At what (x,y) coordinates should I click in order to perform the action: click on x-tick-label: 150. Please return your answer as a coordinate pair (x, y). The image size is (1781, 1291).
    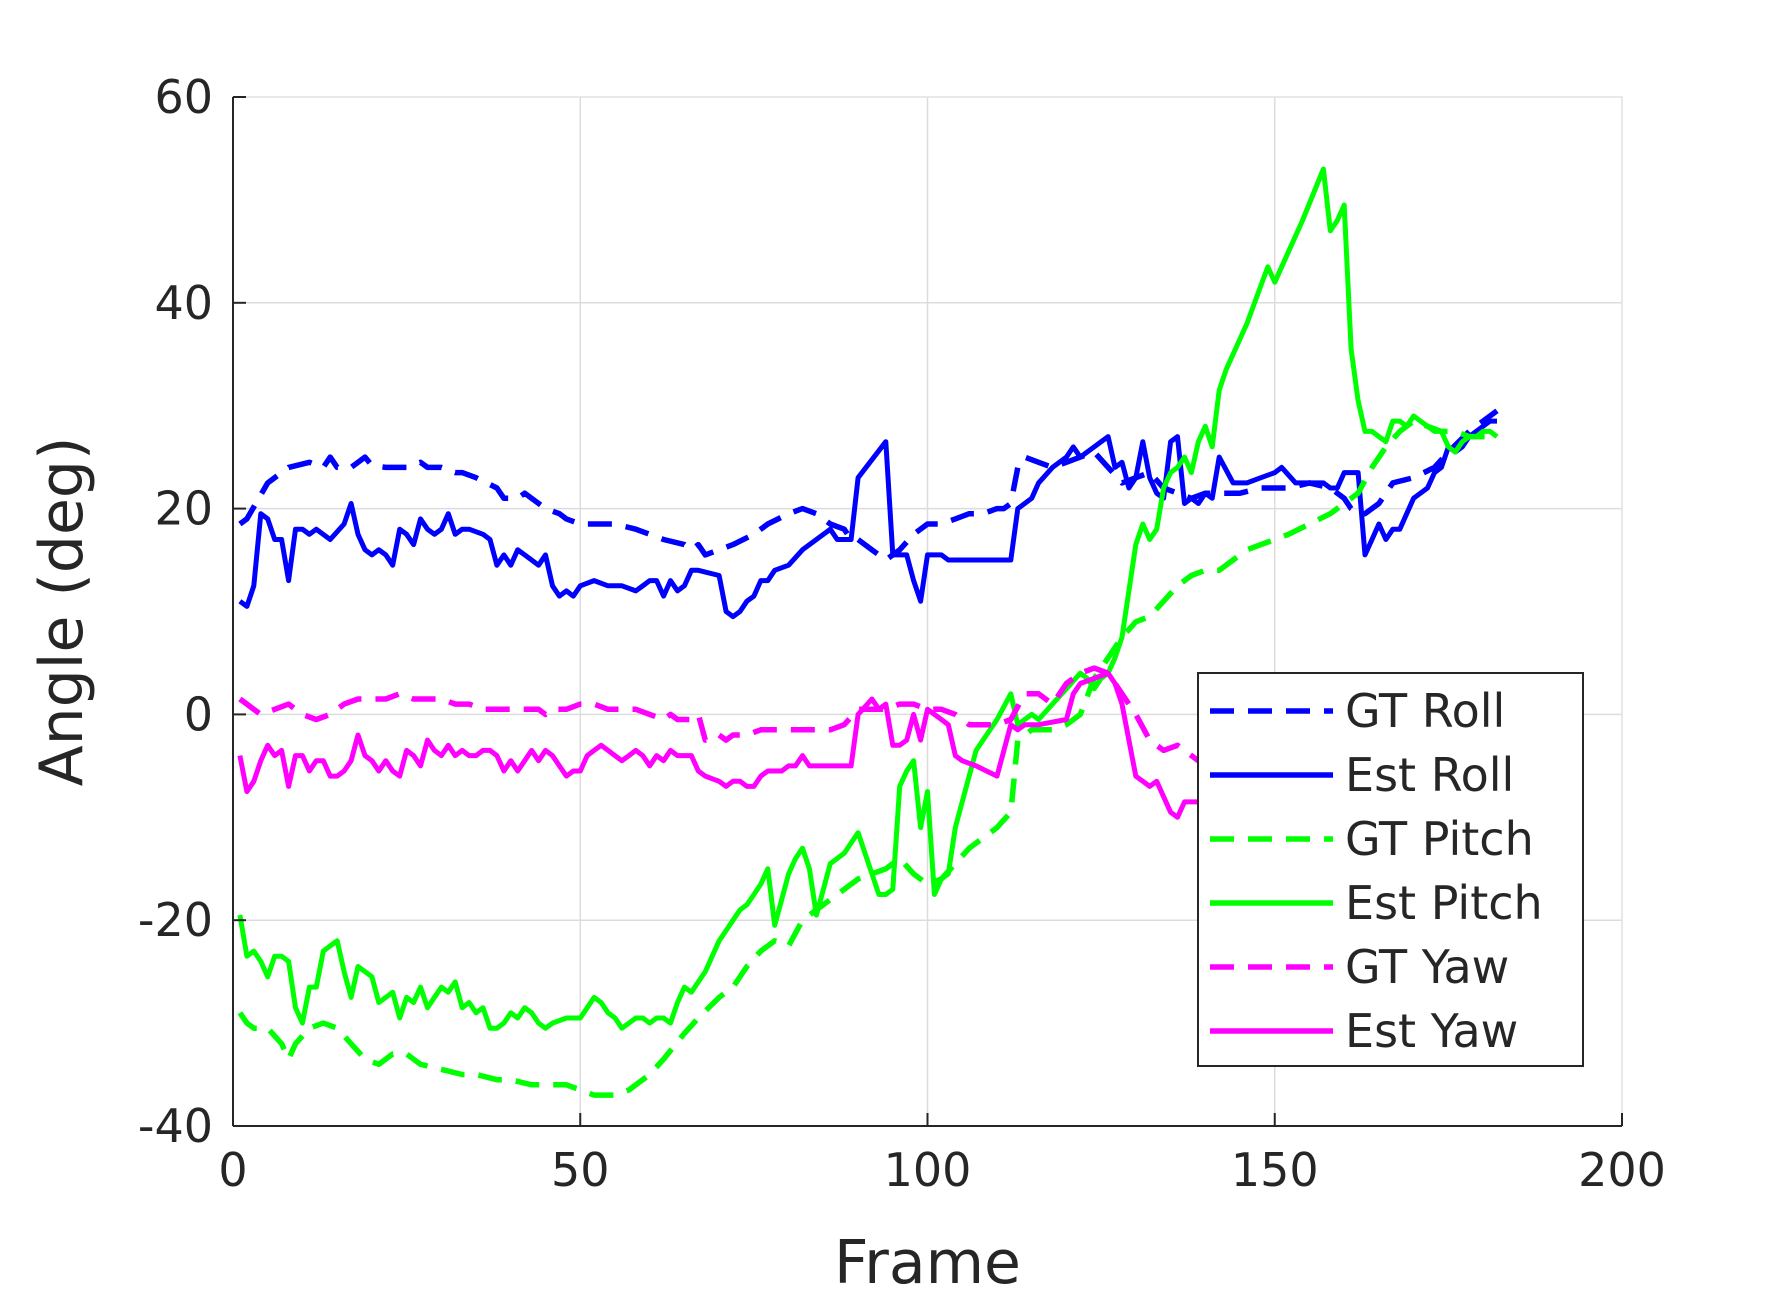
    Looking at the image, I should click on (1275, 1170).